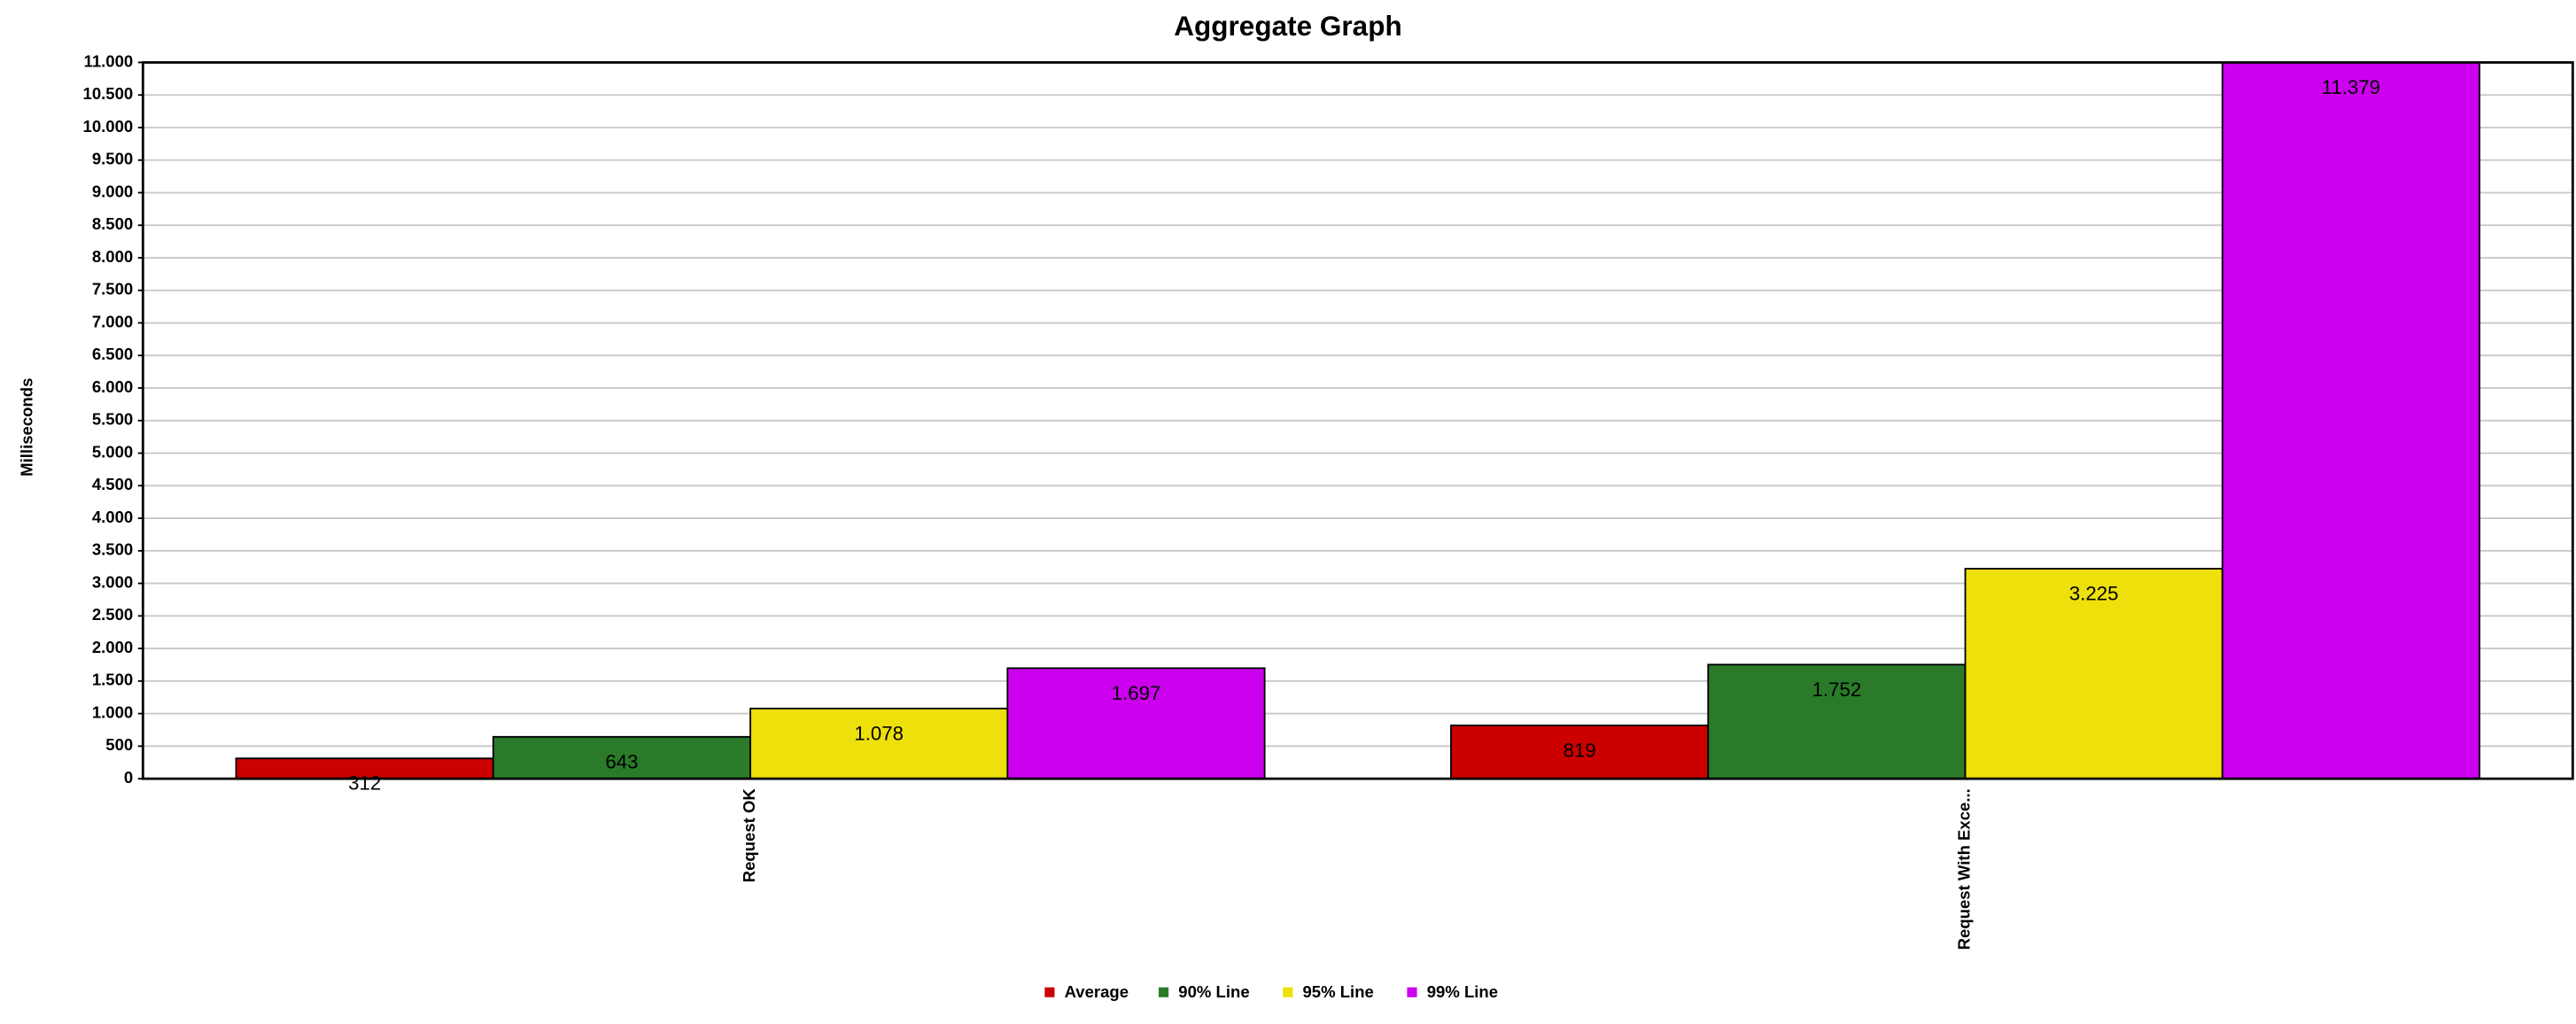 The height and width of the screenshot is (1024, 2576). Describe the element at coordinates (1462, 991) in the screenshot. I see `legend-label: 99% Line` at that location.